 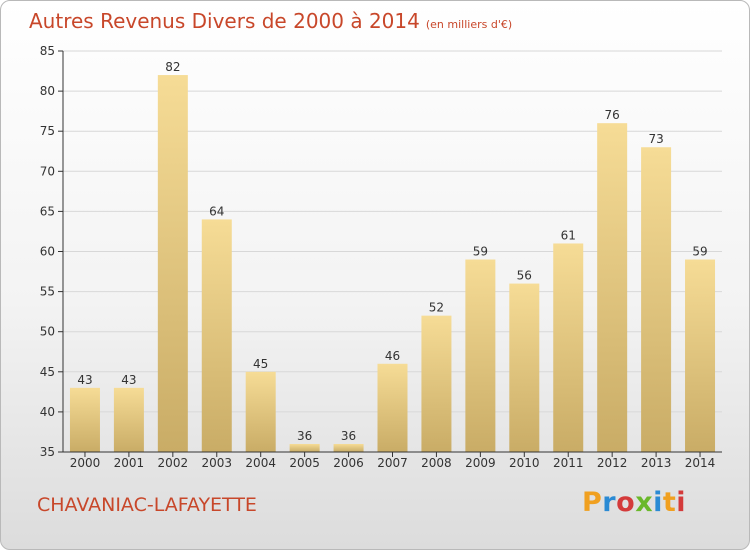 I want to click on x-tick-label: 2000, so click(x=85, y=463).